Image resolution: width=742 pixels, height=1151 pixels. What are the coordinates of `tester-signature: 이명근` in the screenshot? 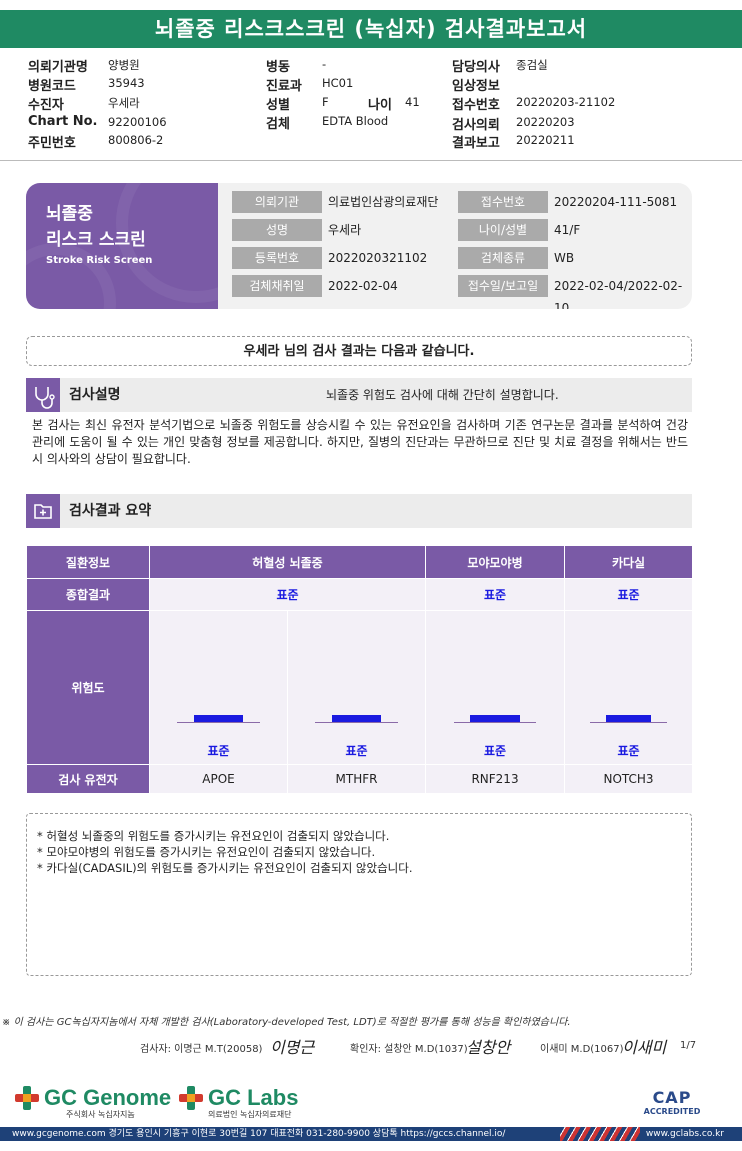 It's located at (292, 1047).